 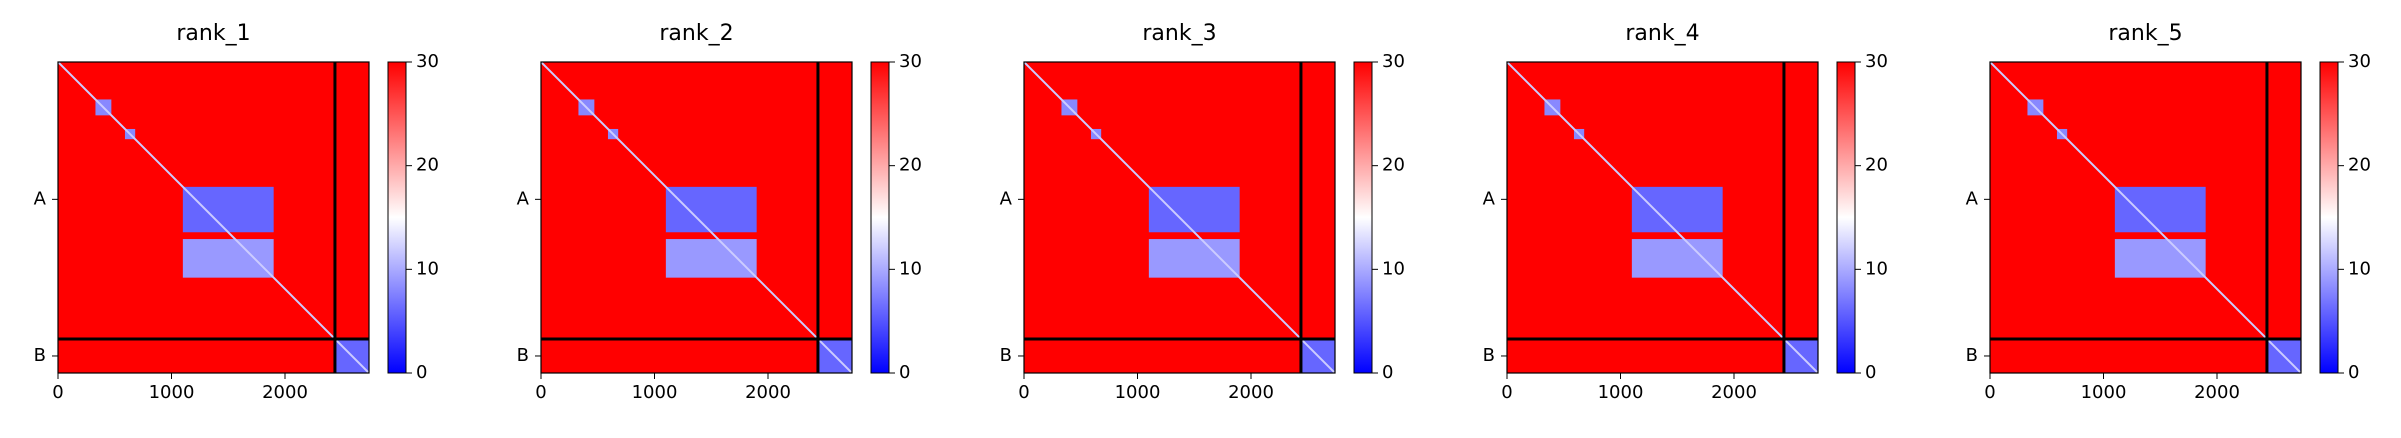 I want to click on chart-title: rank_2, so click(x=696, y=33).